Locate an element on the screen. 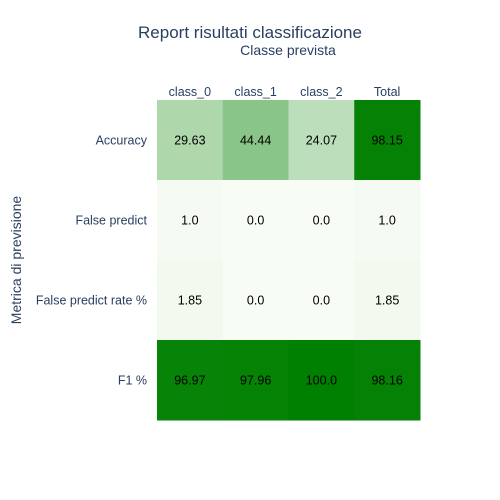  x-axis-tick-labels: class_0 class_1 class_2 Total is located at coordinates (285, 92).